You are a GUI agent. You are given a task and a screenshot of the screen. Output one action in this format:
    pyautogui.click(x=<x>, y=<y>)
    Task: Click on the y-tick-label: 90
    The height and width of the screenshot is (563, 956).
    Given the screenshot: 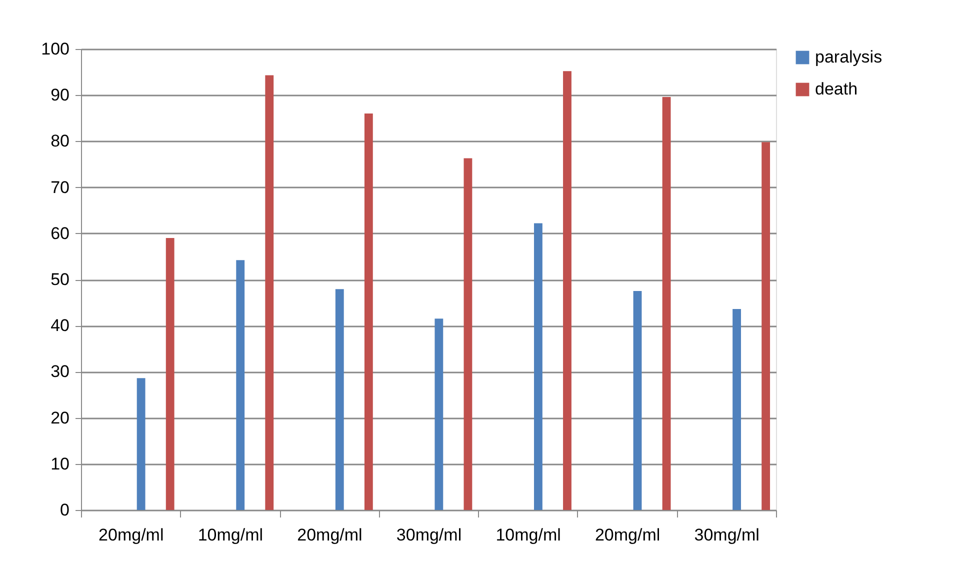 What is the action you would take?
    pyautogui.click(x=60, y=95)
    